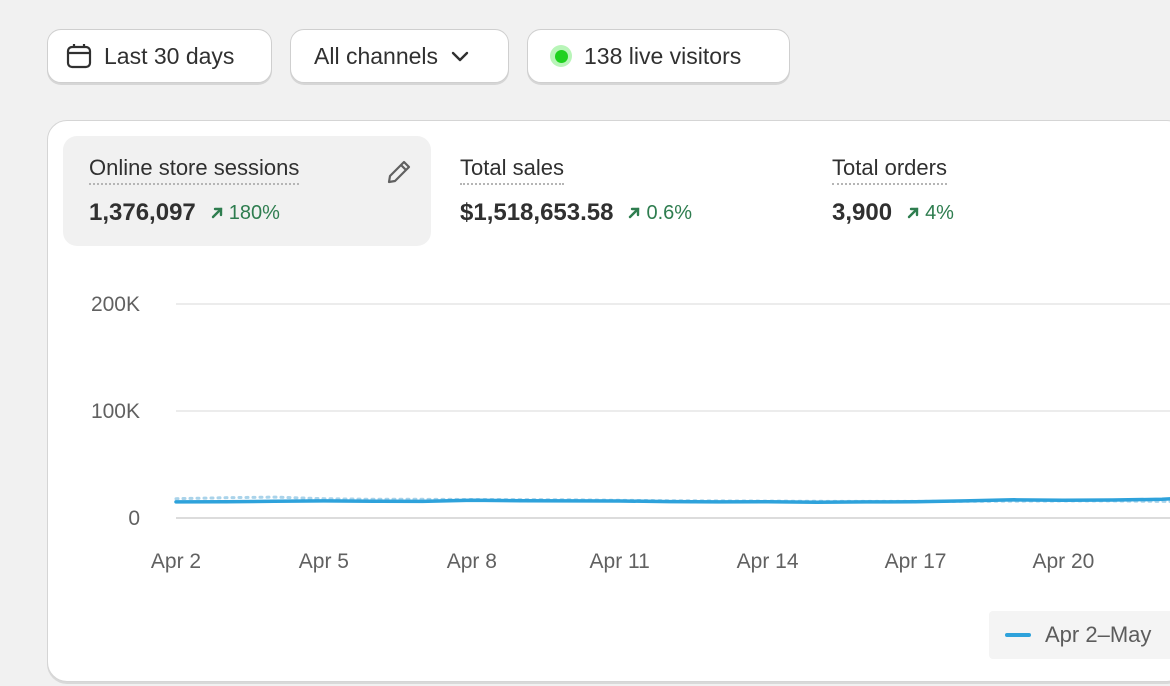 The height and width of the screenshot is (686, 1170). I want to click on metric-value: 1,376,097, so click(142, 212).